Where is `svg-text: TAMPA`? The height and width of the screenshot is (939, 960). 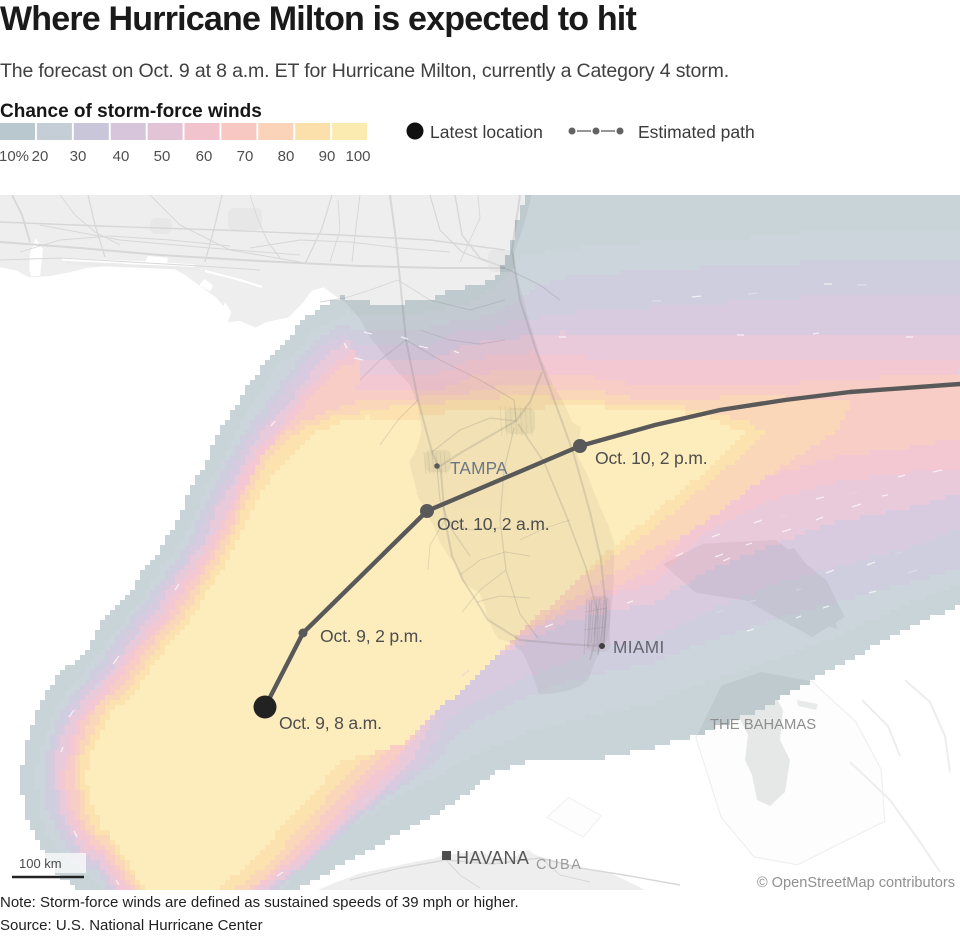
svg-text: TAMPA is located at coordinates (479, 468).